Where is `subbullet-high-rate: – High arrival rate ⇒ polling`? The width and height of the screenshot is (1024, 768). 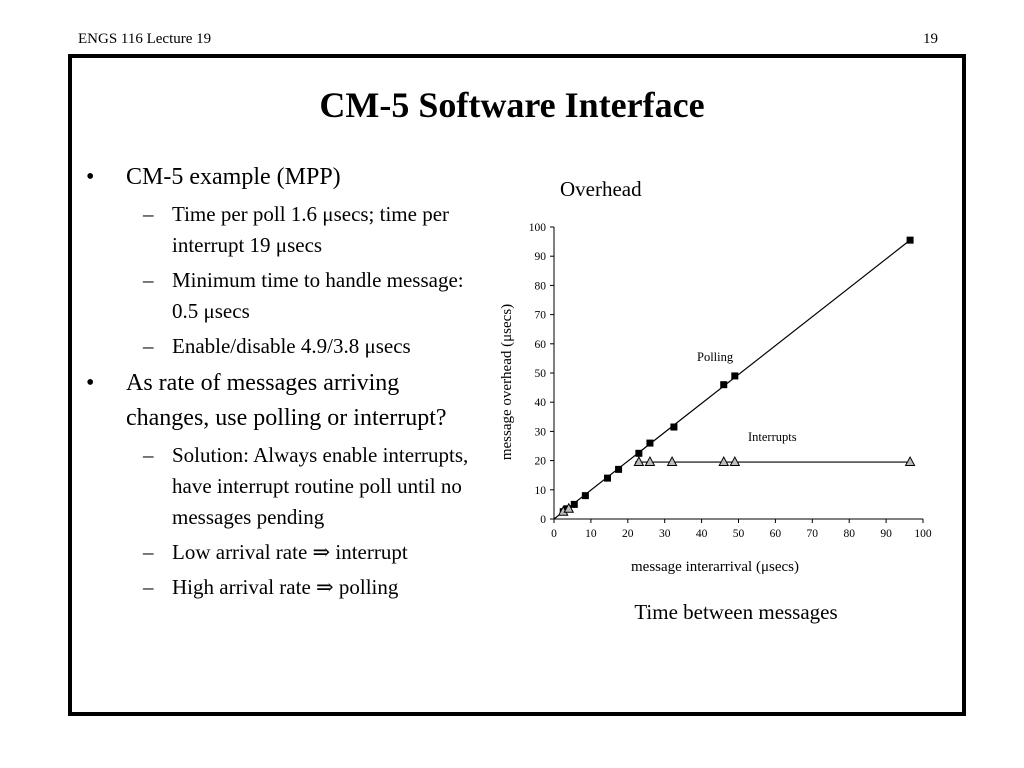
subbullet-high-rate: – High arrival rate ⇒ polling is located at coordinates (286, 587).